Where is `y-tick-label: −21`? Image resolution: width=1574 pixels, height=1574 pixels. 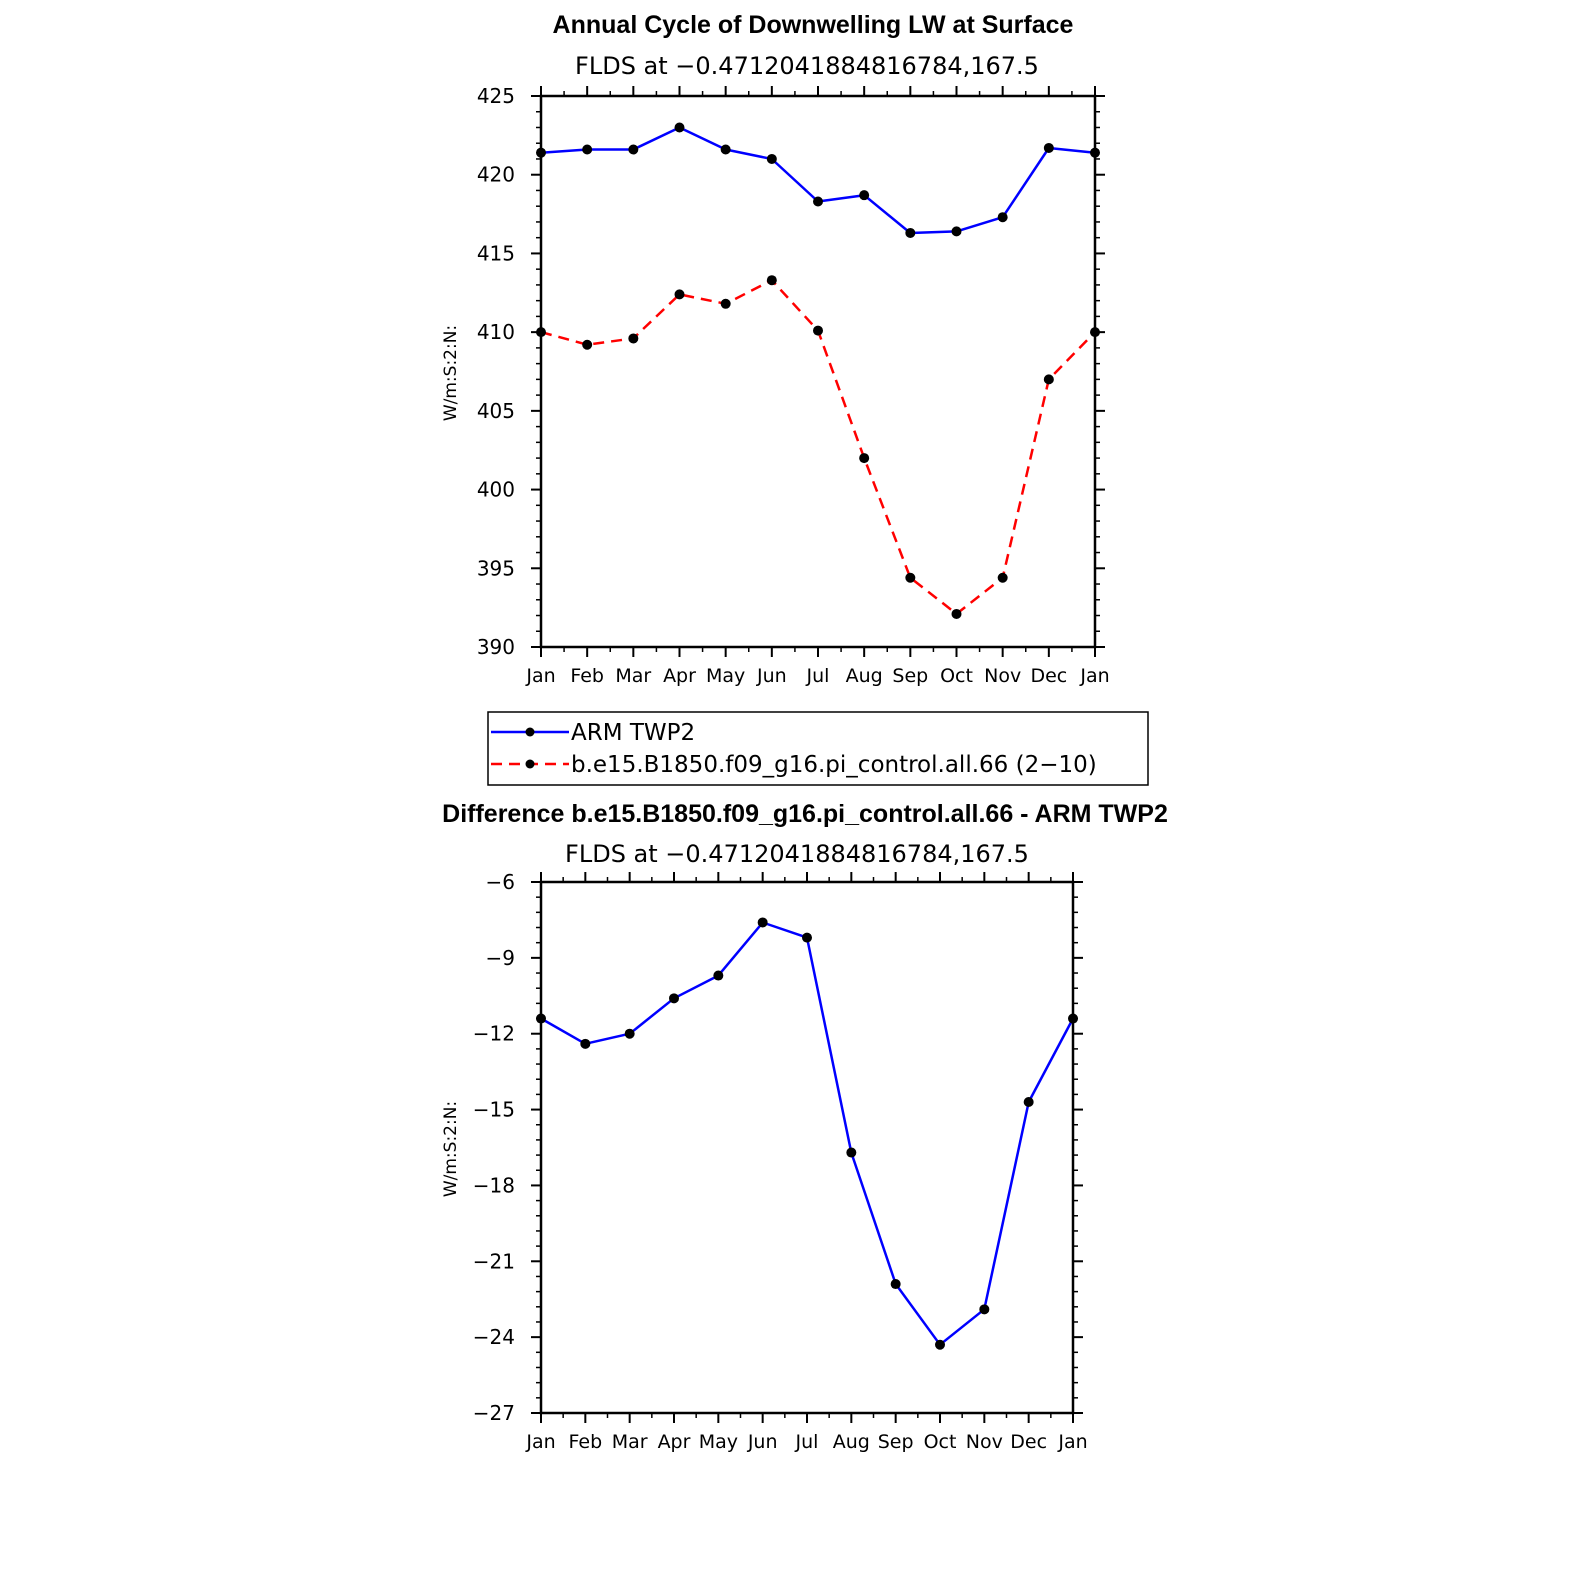 y-tick-label: −21 is located at coordinates (494, 1261).